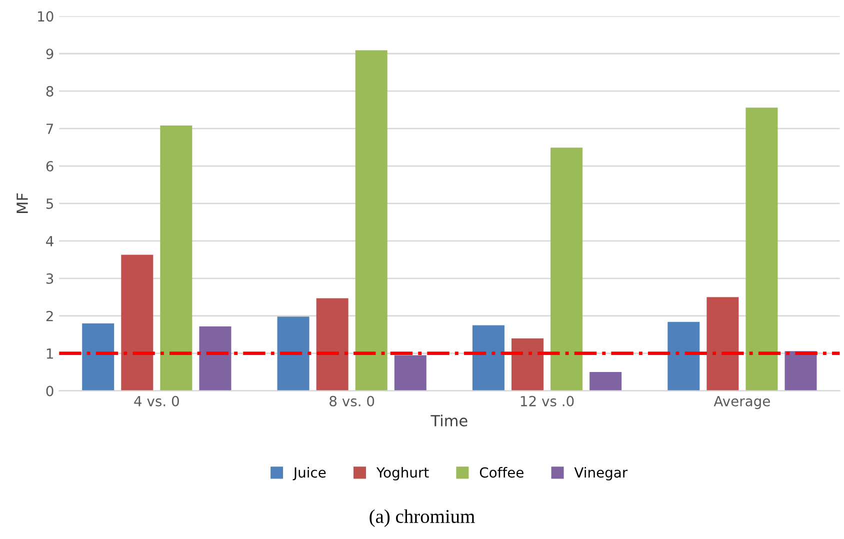  Describe the element at coordinates (402, 473) in the screenshot. I see `legend-label: Yoghurt` at that location.